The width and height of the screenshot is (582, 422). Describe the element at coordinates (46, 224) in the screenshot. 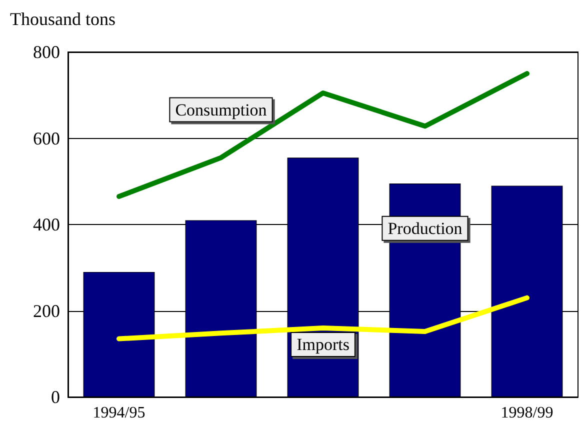

I see `y-tick-label: 400` at that location.